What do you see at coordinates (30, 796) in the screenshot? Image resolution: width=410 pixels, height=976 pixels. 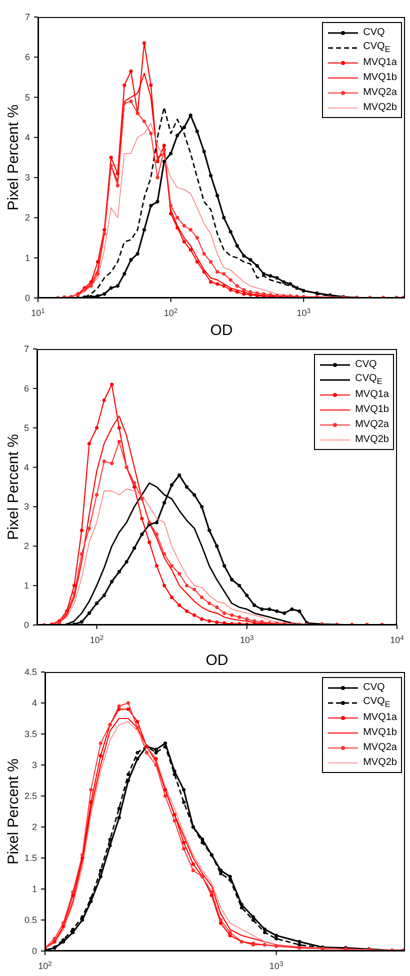 I see `y-tick-label: 2.5` at bounding box center [30, 796].